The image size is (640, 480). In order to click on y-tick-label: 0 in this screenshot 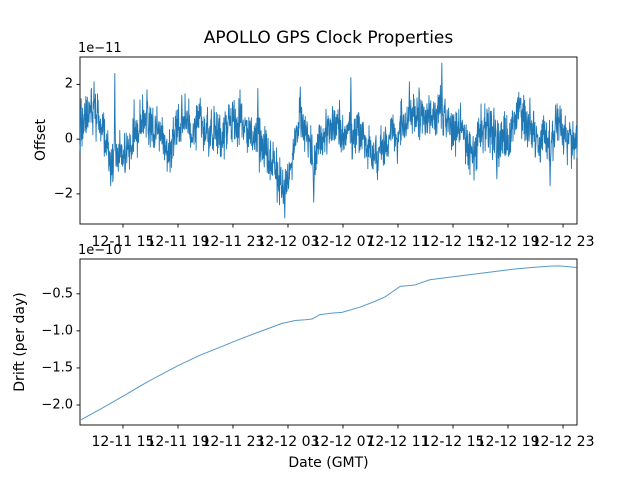, I will do `click(68, 139)`.